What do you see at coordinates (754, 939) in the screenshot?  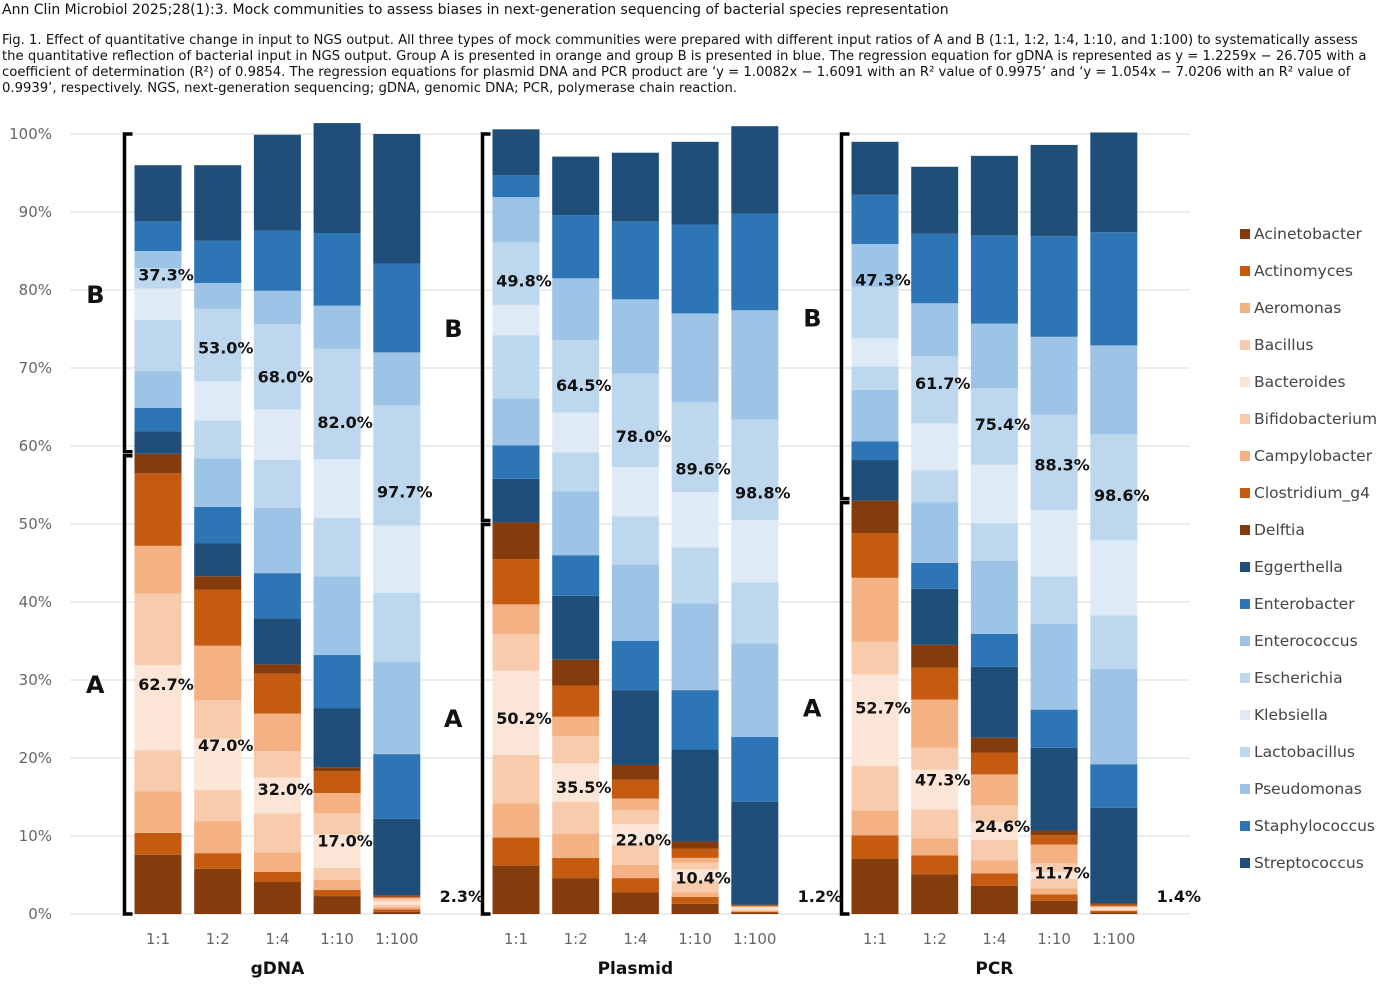 I see `category-label: 1:100` at bounding box center [754, 939].